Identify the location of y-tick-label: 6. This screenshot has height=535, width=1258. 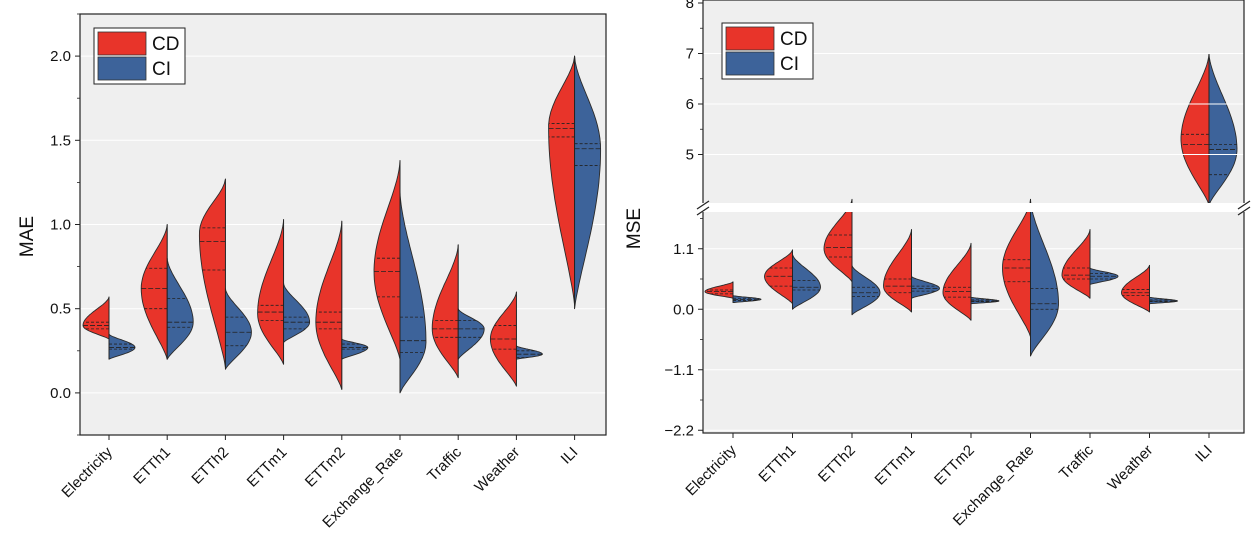
(690, 104).